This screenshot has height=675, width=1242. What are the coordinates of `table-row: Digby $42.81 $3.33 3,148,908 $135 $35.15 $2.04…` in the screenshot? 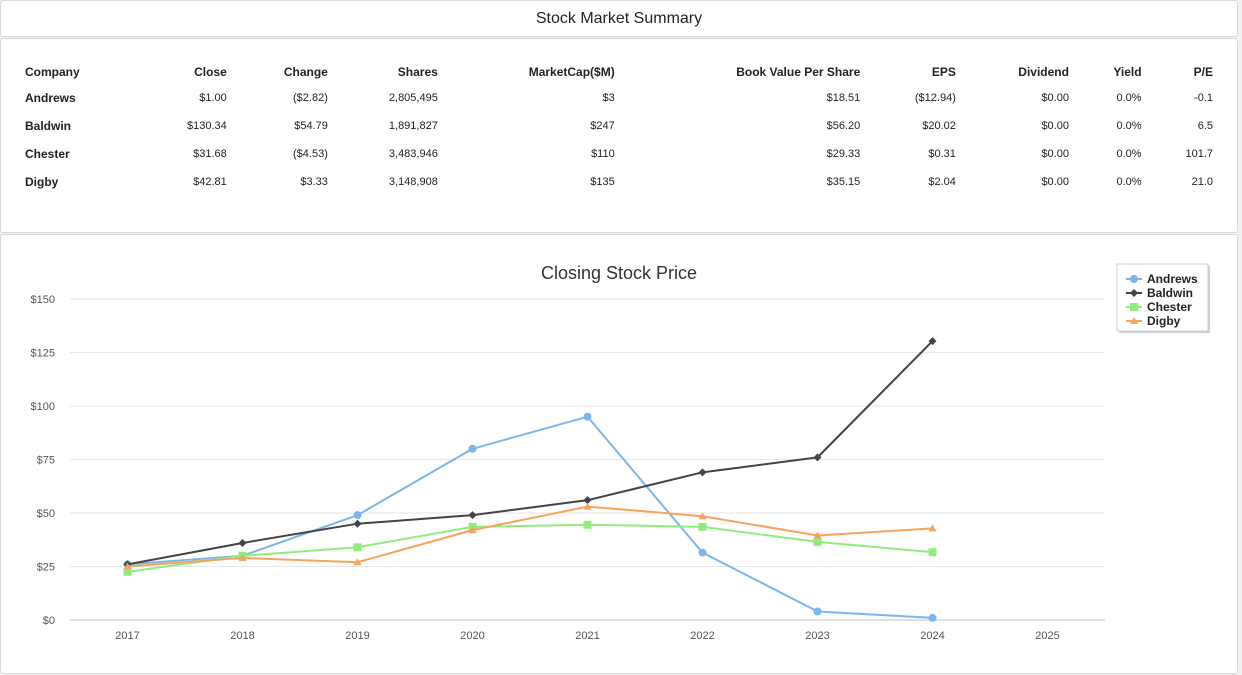 It's located at (619, 182).